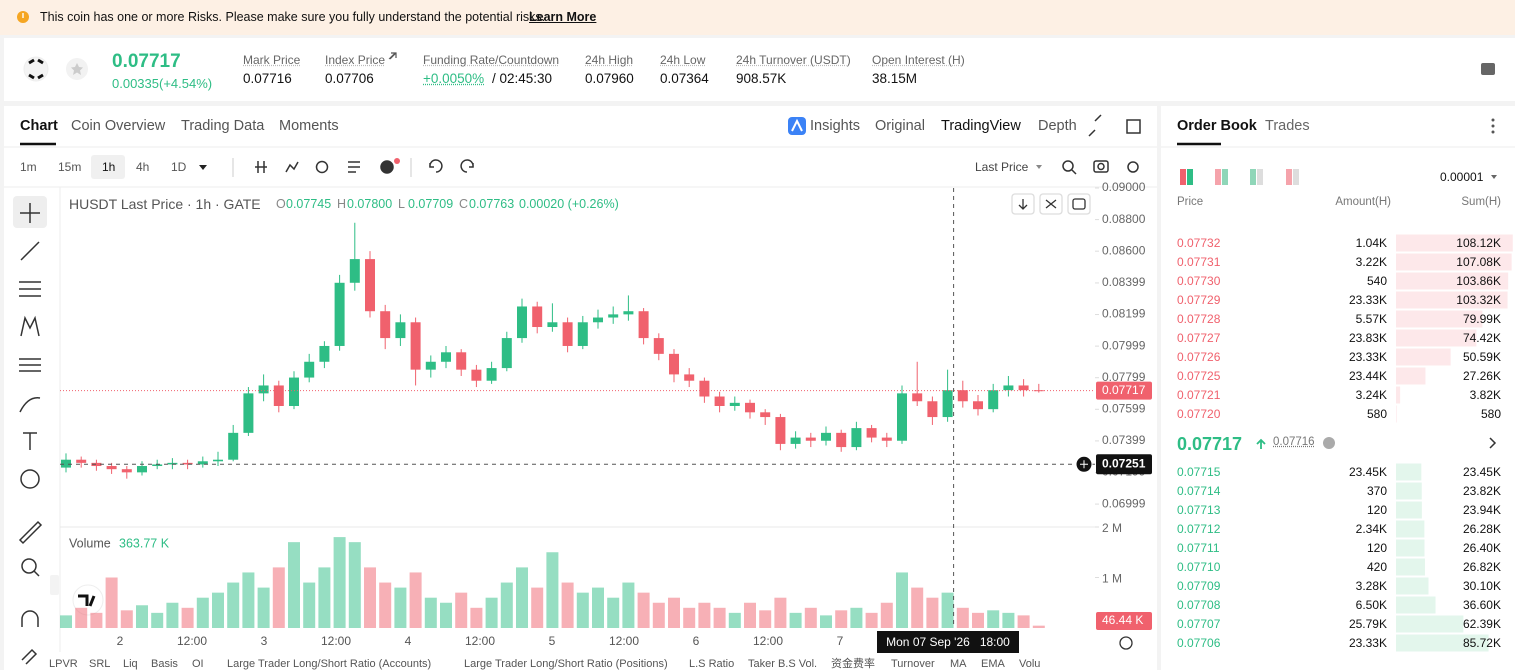  I want to click on row-amount: 23.44K, so click(1367, 376).